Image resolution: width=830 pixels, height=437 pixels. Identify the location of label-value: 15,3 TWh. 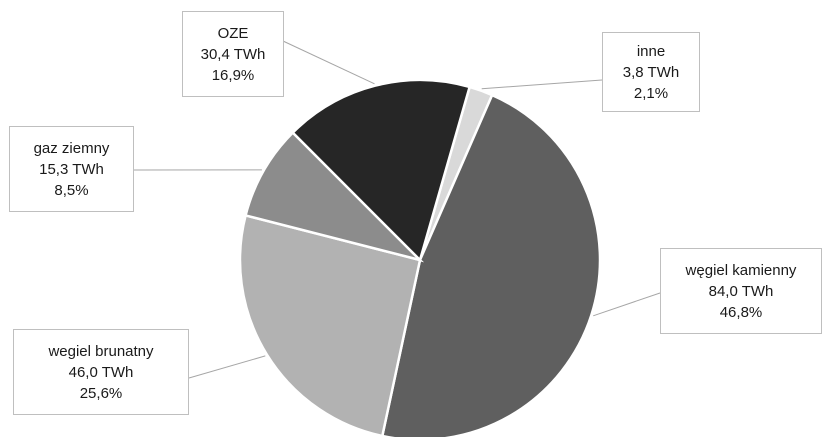
(71, 169).